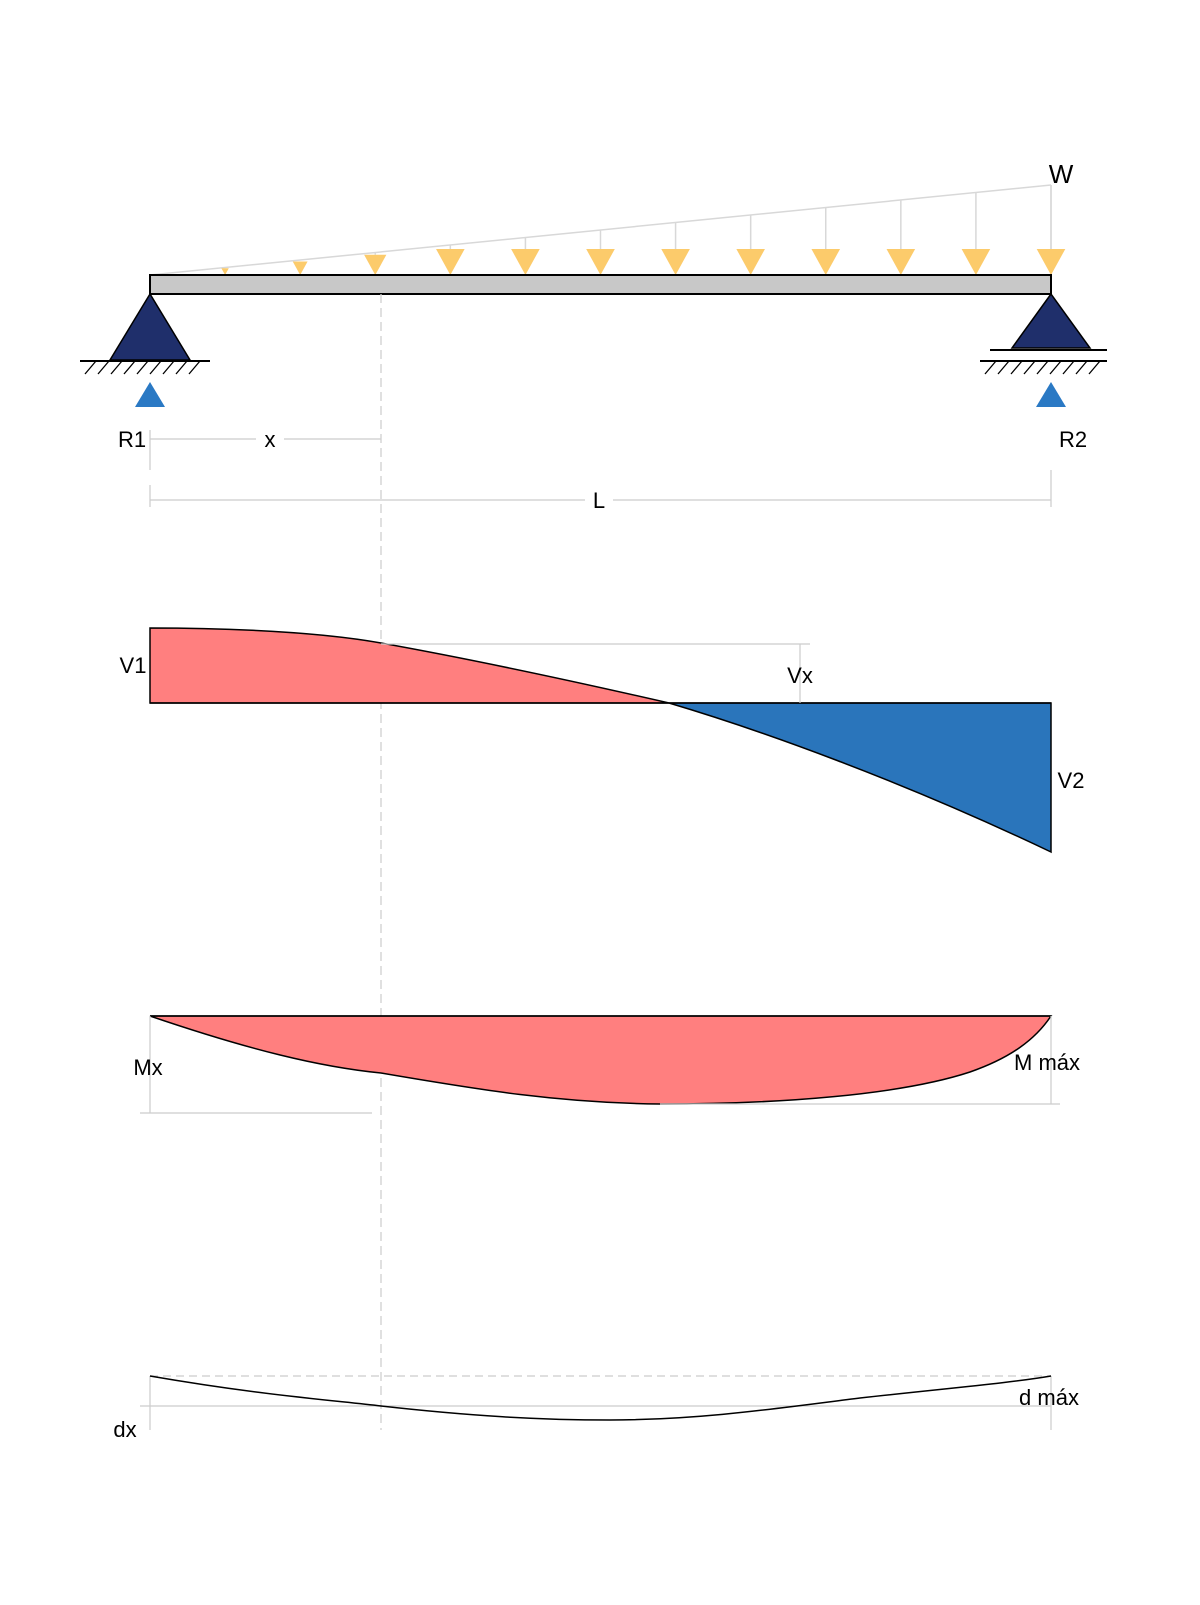 This screenshot has width=1200, height=1605. What do you see at coordinates (600, 284) in the screenshot?
I see `beam` at bounding box center [600, 284].